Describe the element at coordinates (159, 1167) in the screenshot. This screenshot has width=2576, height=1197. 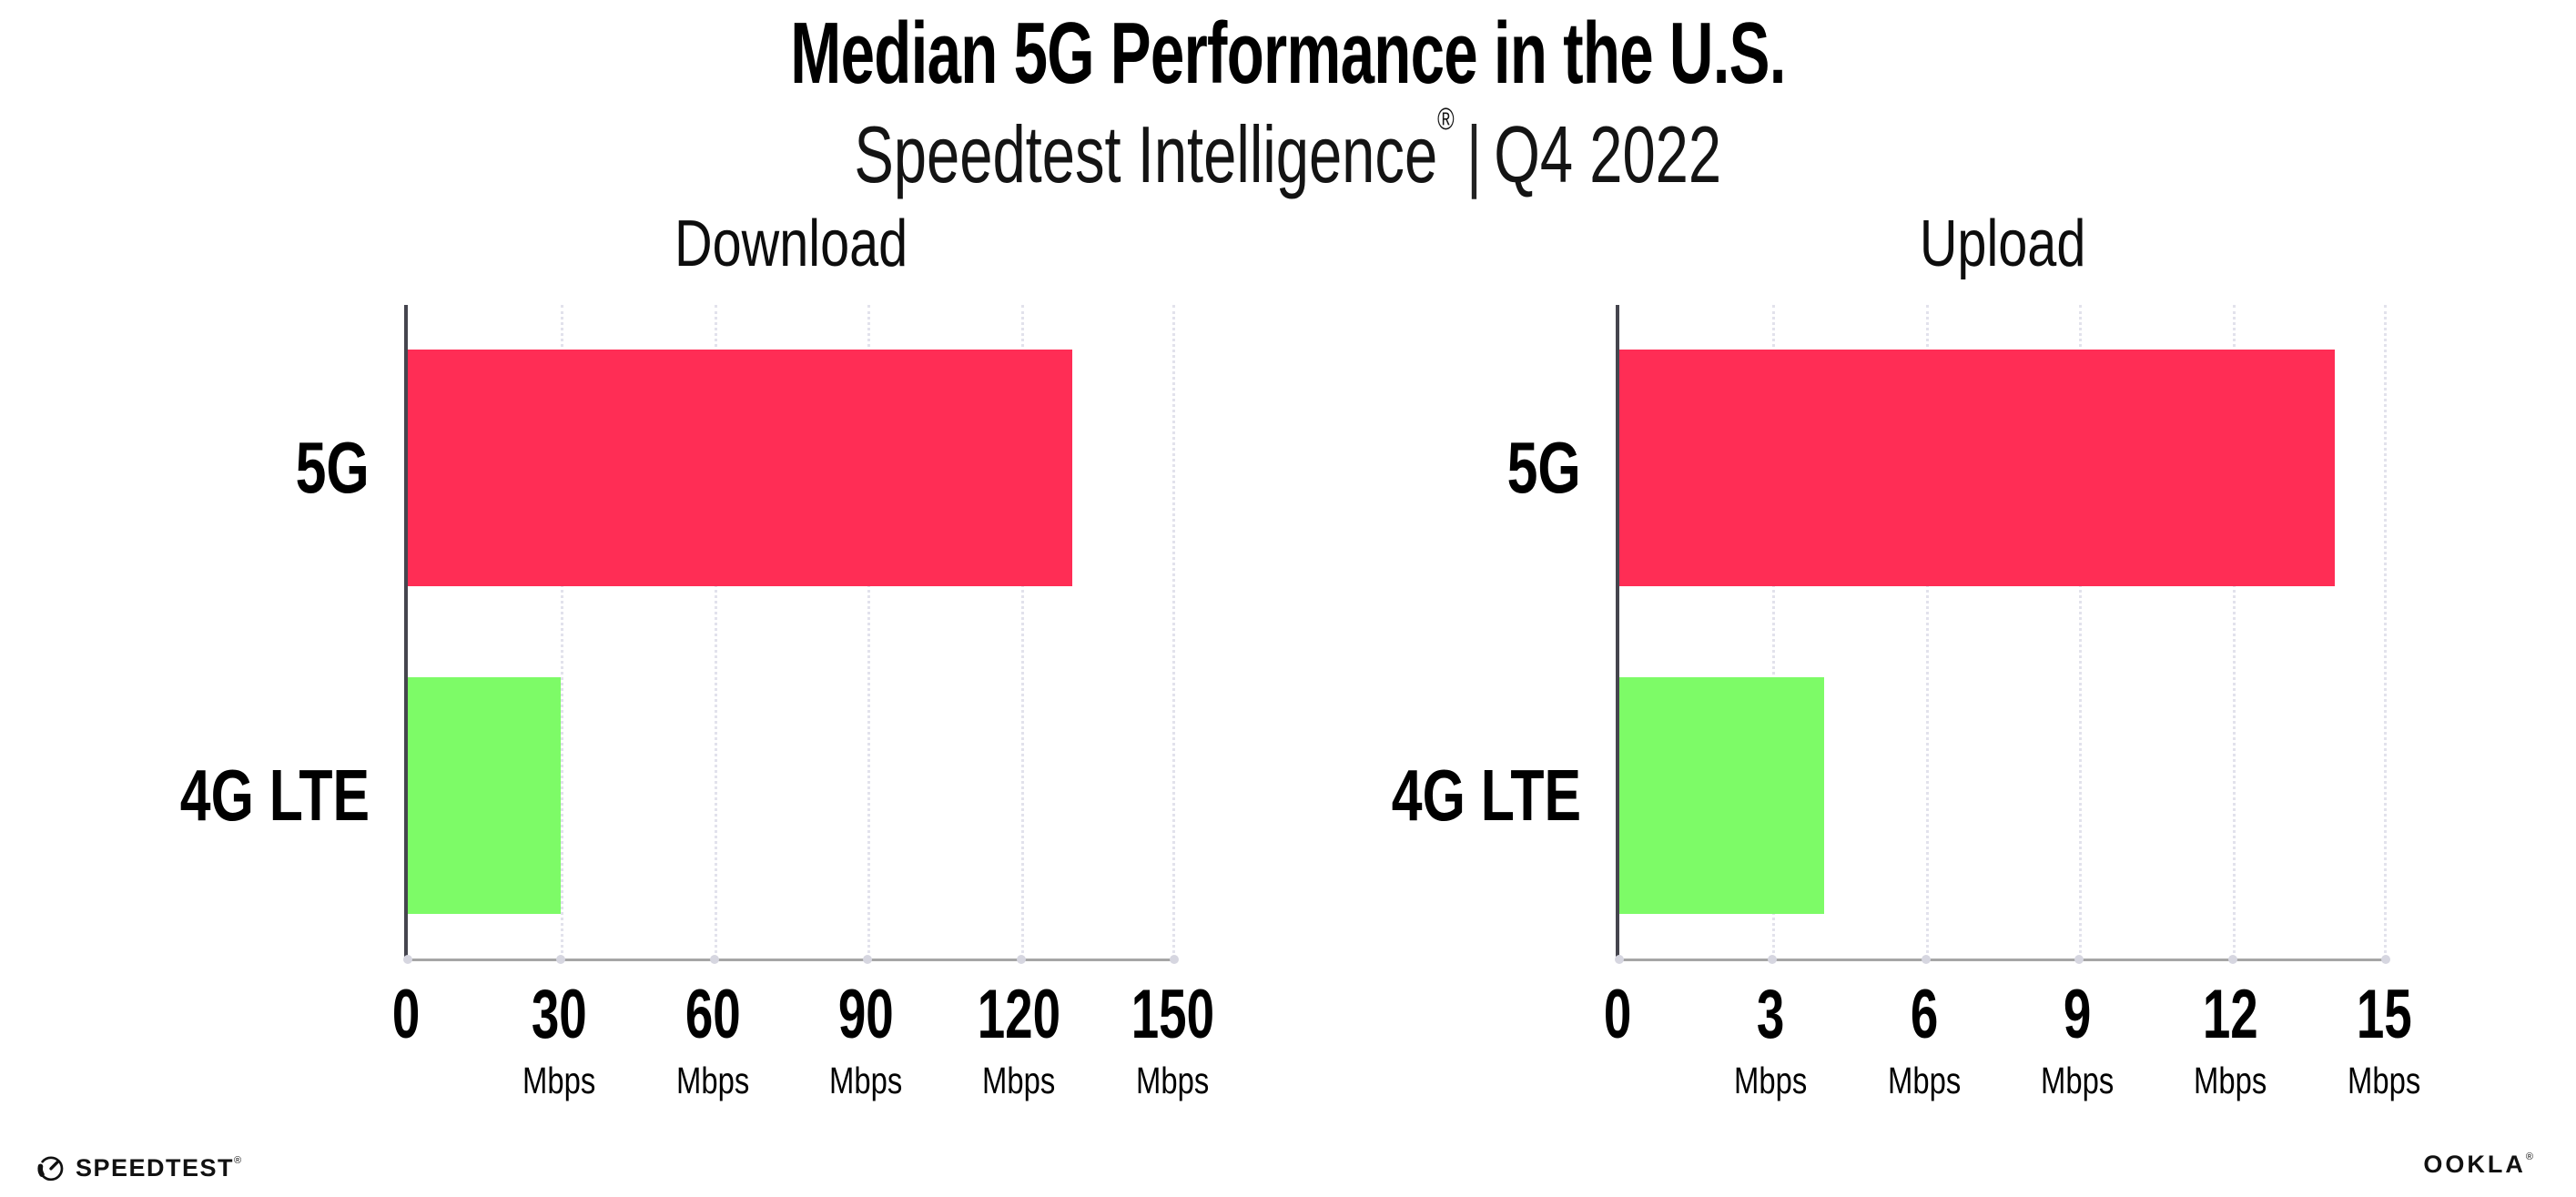
I see `speedtest-wordmark: SPEEDTEST®` at that location.